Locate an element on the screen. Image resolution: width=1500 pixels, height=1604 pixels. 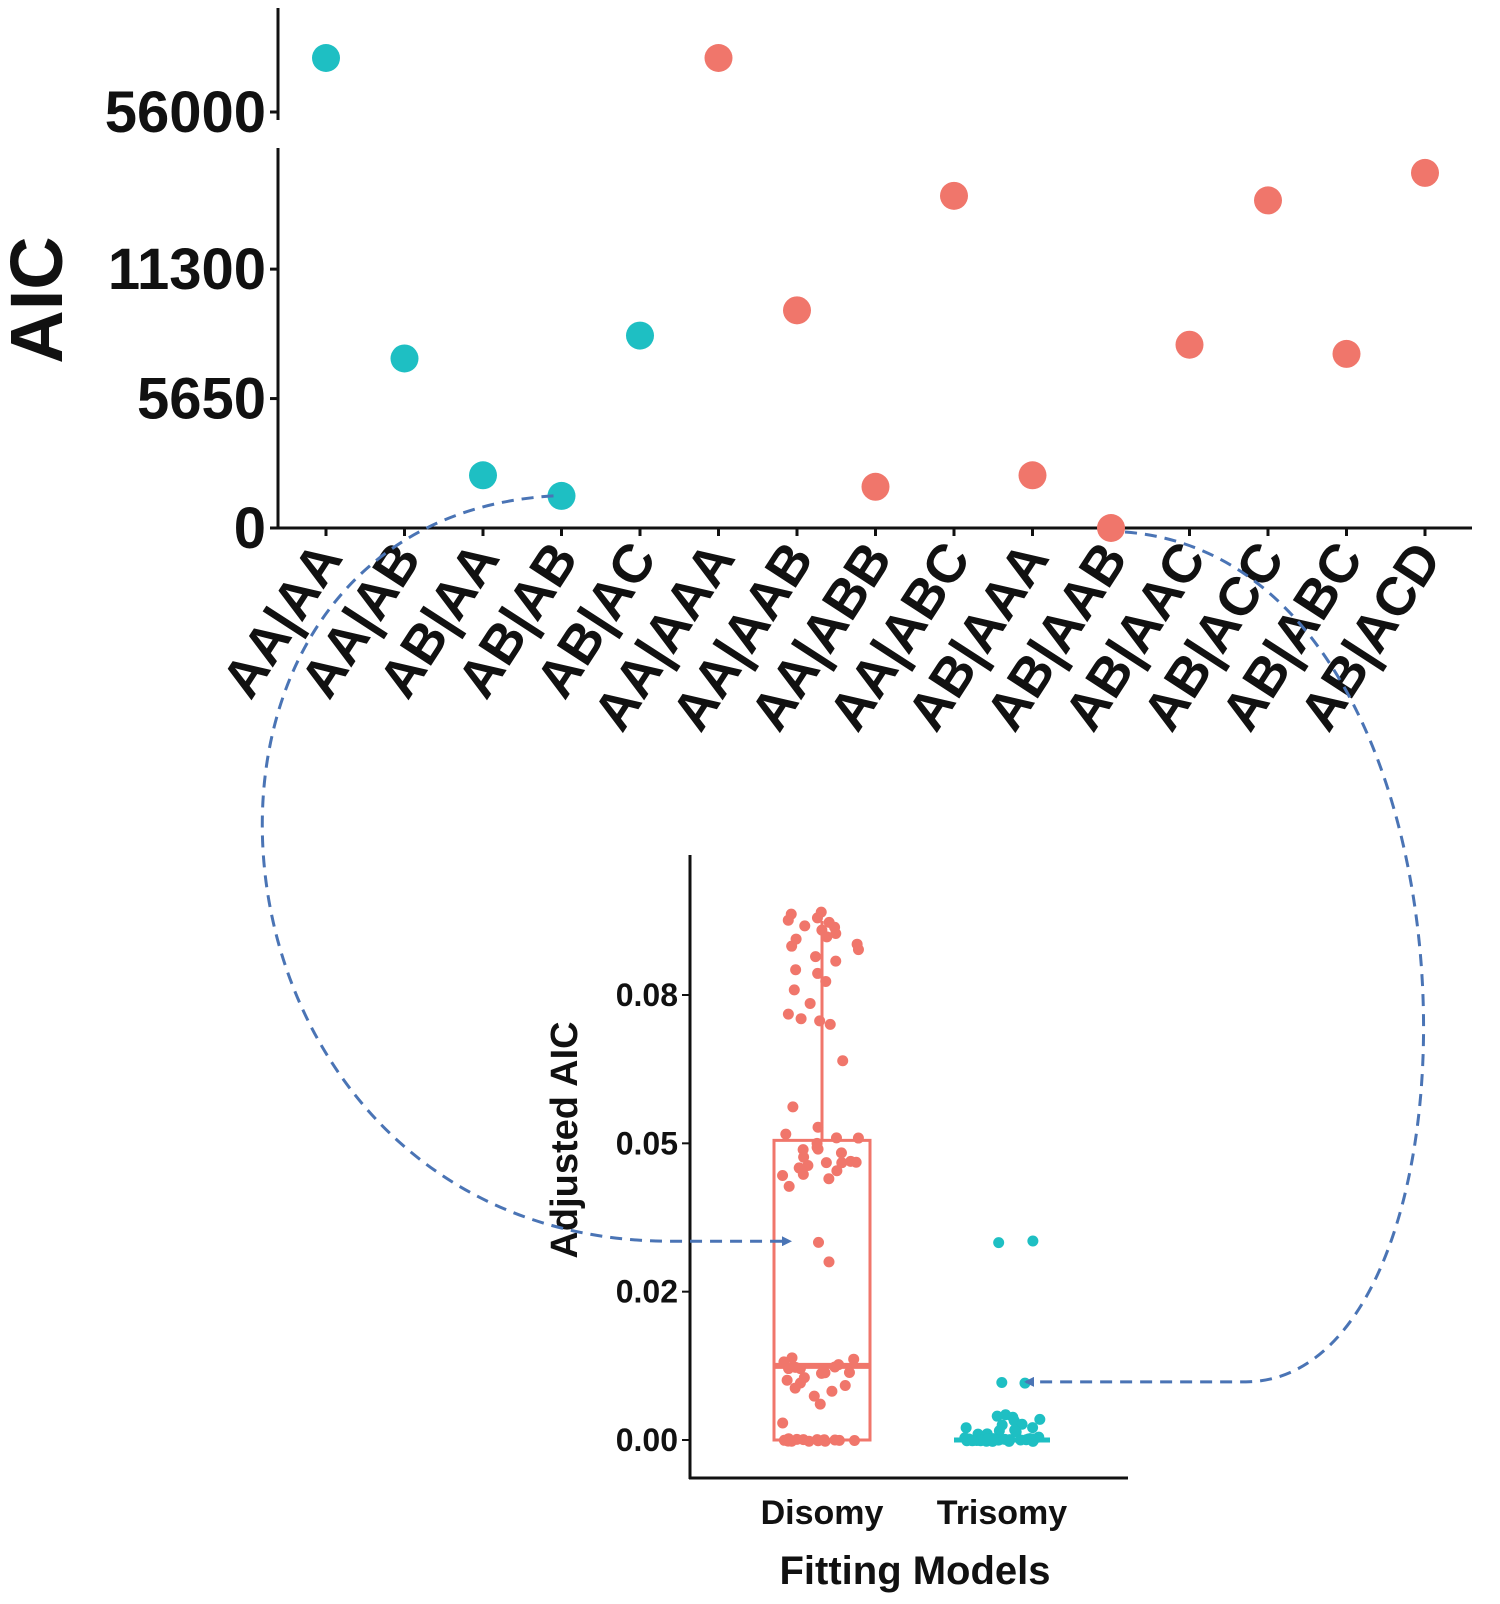
top-point-aa-abb is located at coordinates (875, 486).